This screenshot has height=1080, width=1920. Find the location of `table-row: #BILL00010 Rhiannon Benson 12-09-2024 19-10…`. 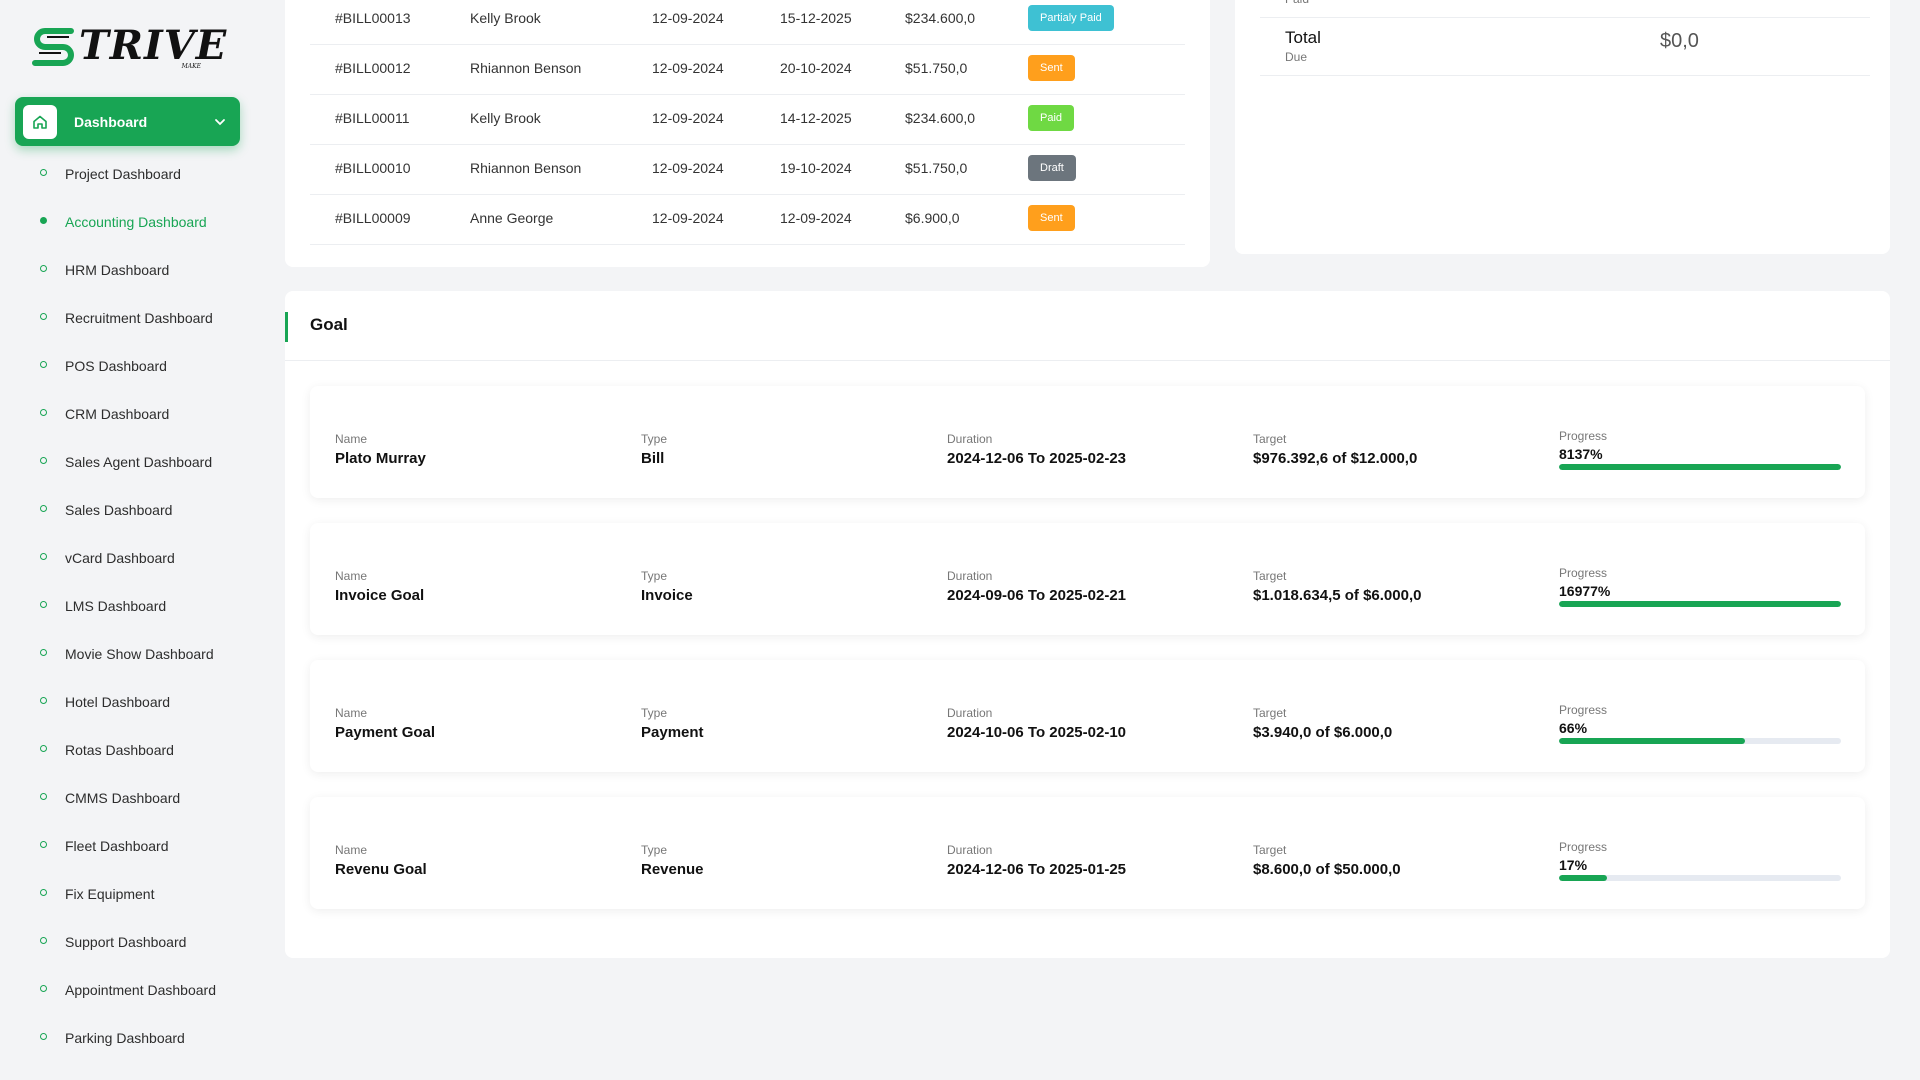

table-row: #BILL00010 Rhiannon Benson 12-09-2024 19-10… is located at coordinates (747, 170).